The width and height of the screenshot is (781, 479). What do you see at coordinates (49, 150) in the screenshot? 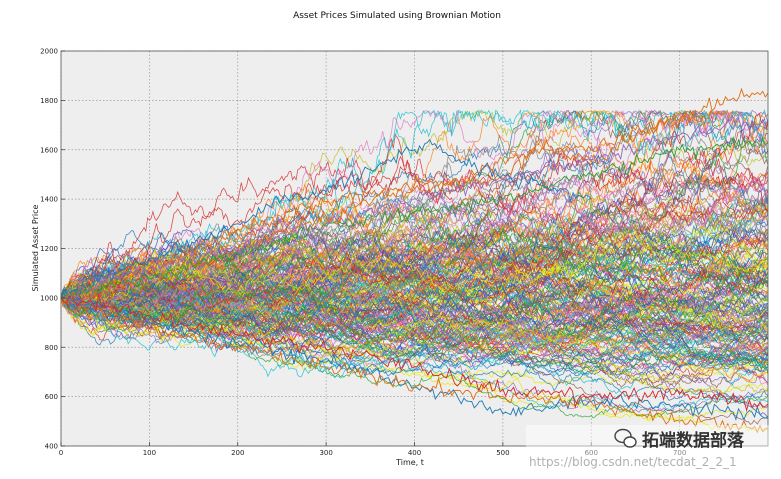
I see `y-tick-label: 1600` at bounding box center [49, 150].